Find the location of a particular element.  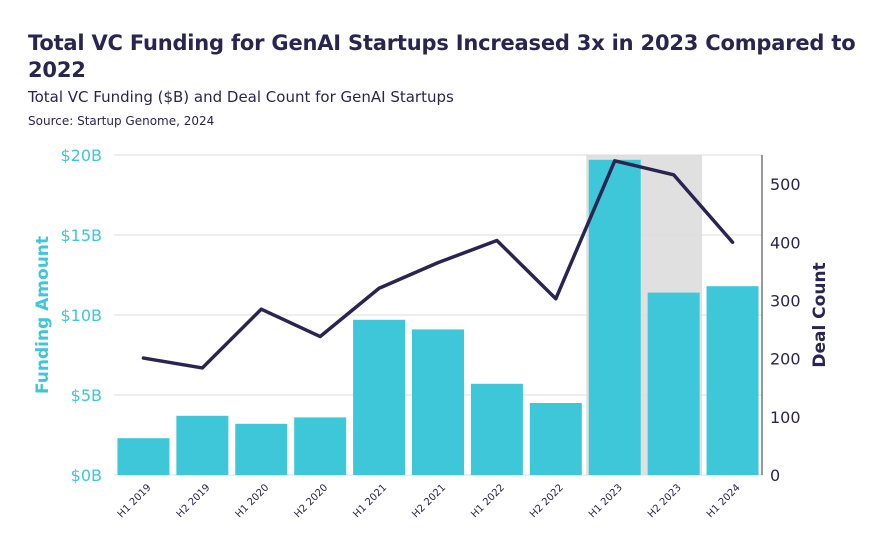

x-tick-label: H2 2023 is located at coordinates (665, 501).